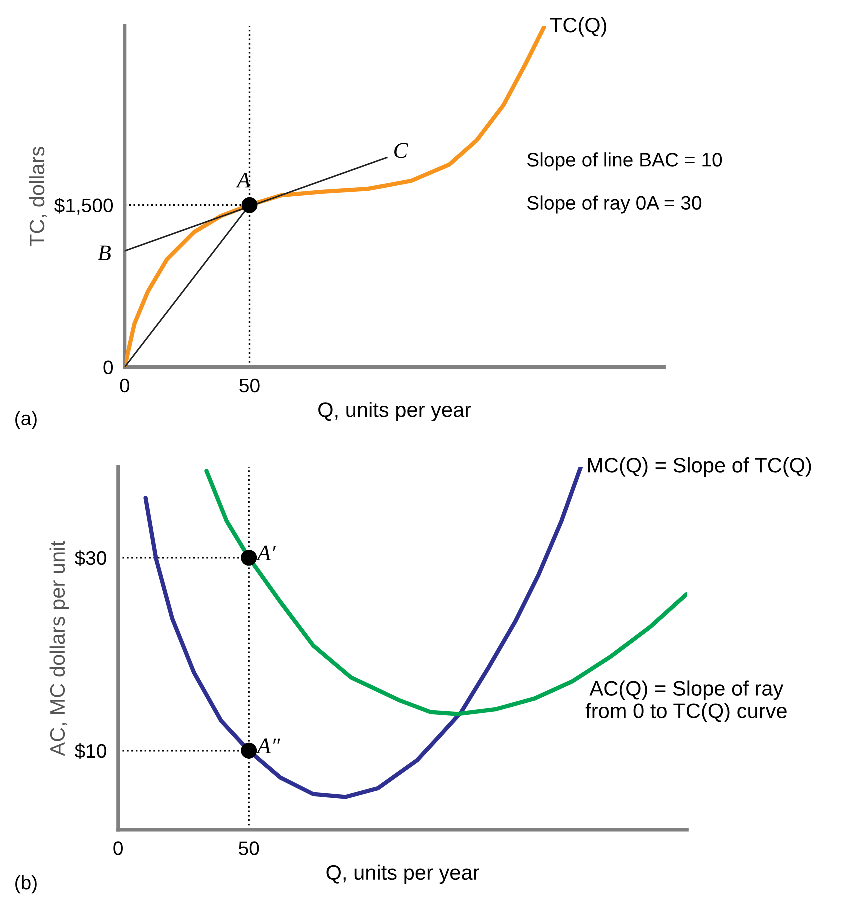  Describe the element at coordinates (38, 197) in the screenshot. I see `y-axis-title: TC, dollars` at that location.